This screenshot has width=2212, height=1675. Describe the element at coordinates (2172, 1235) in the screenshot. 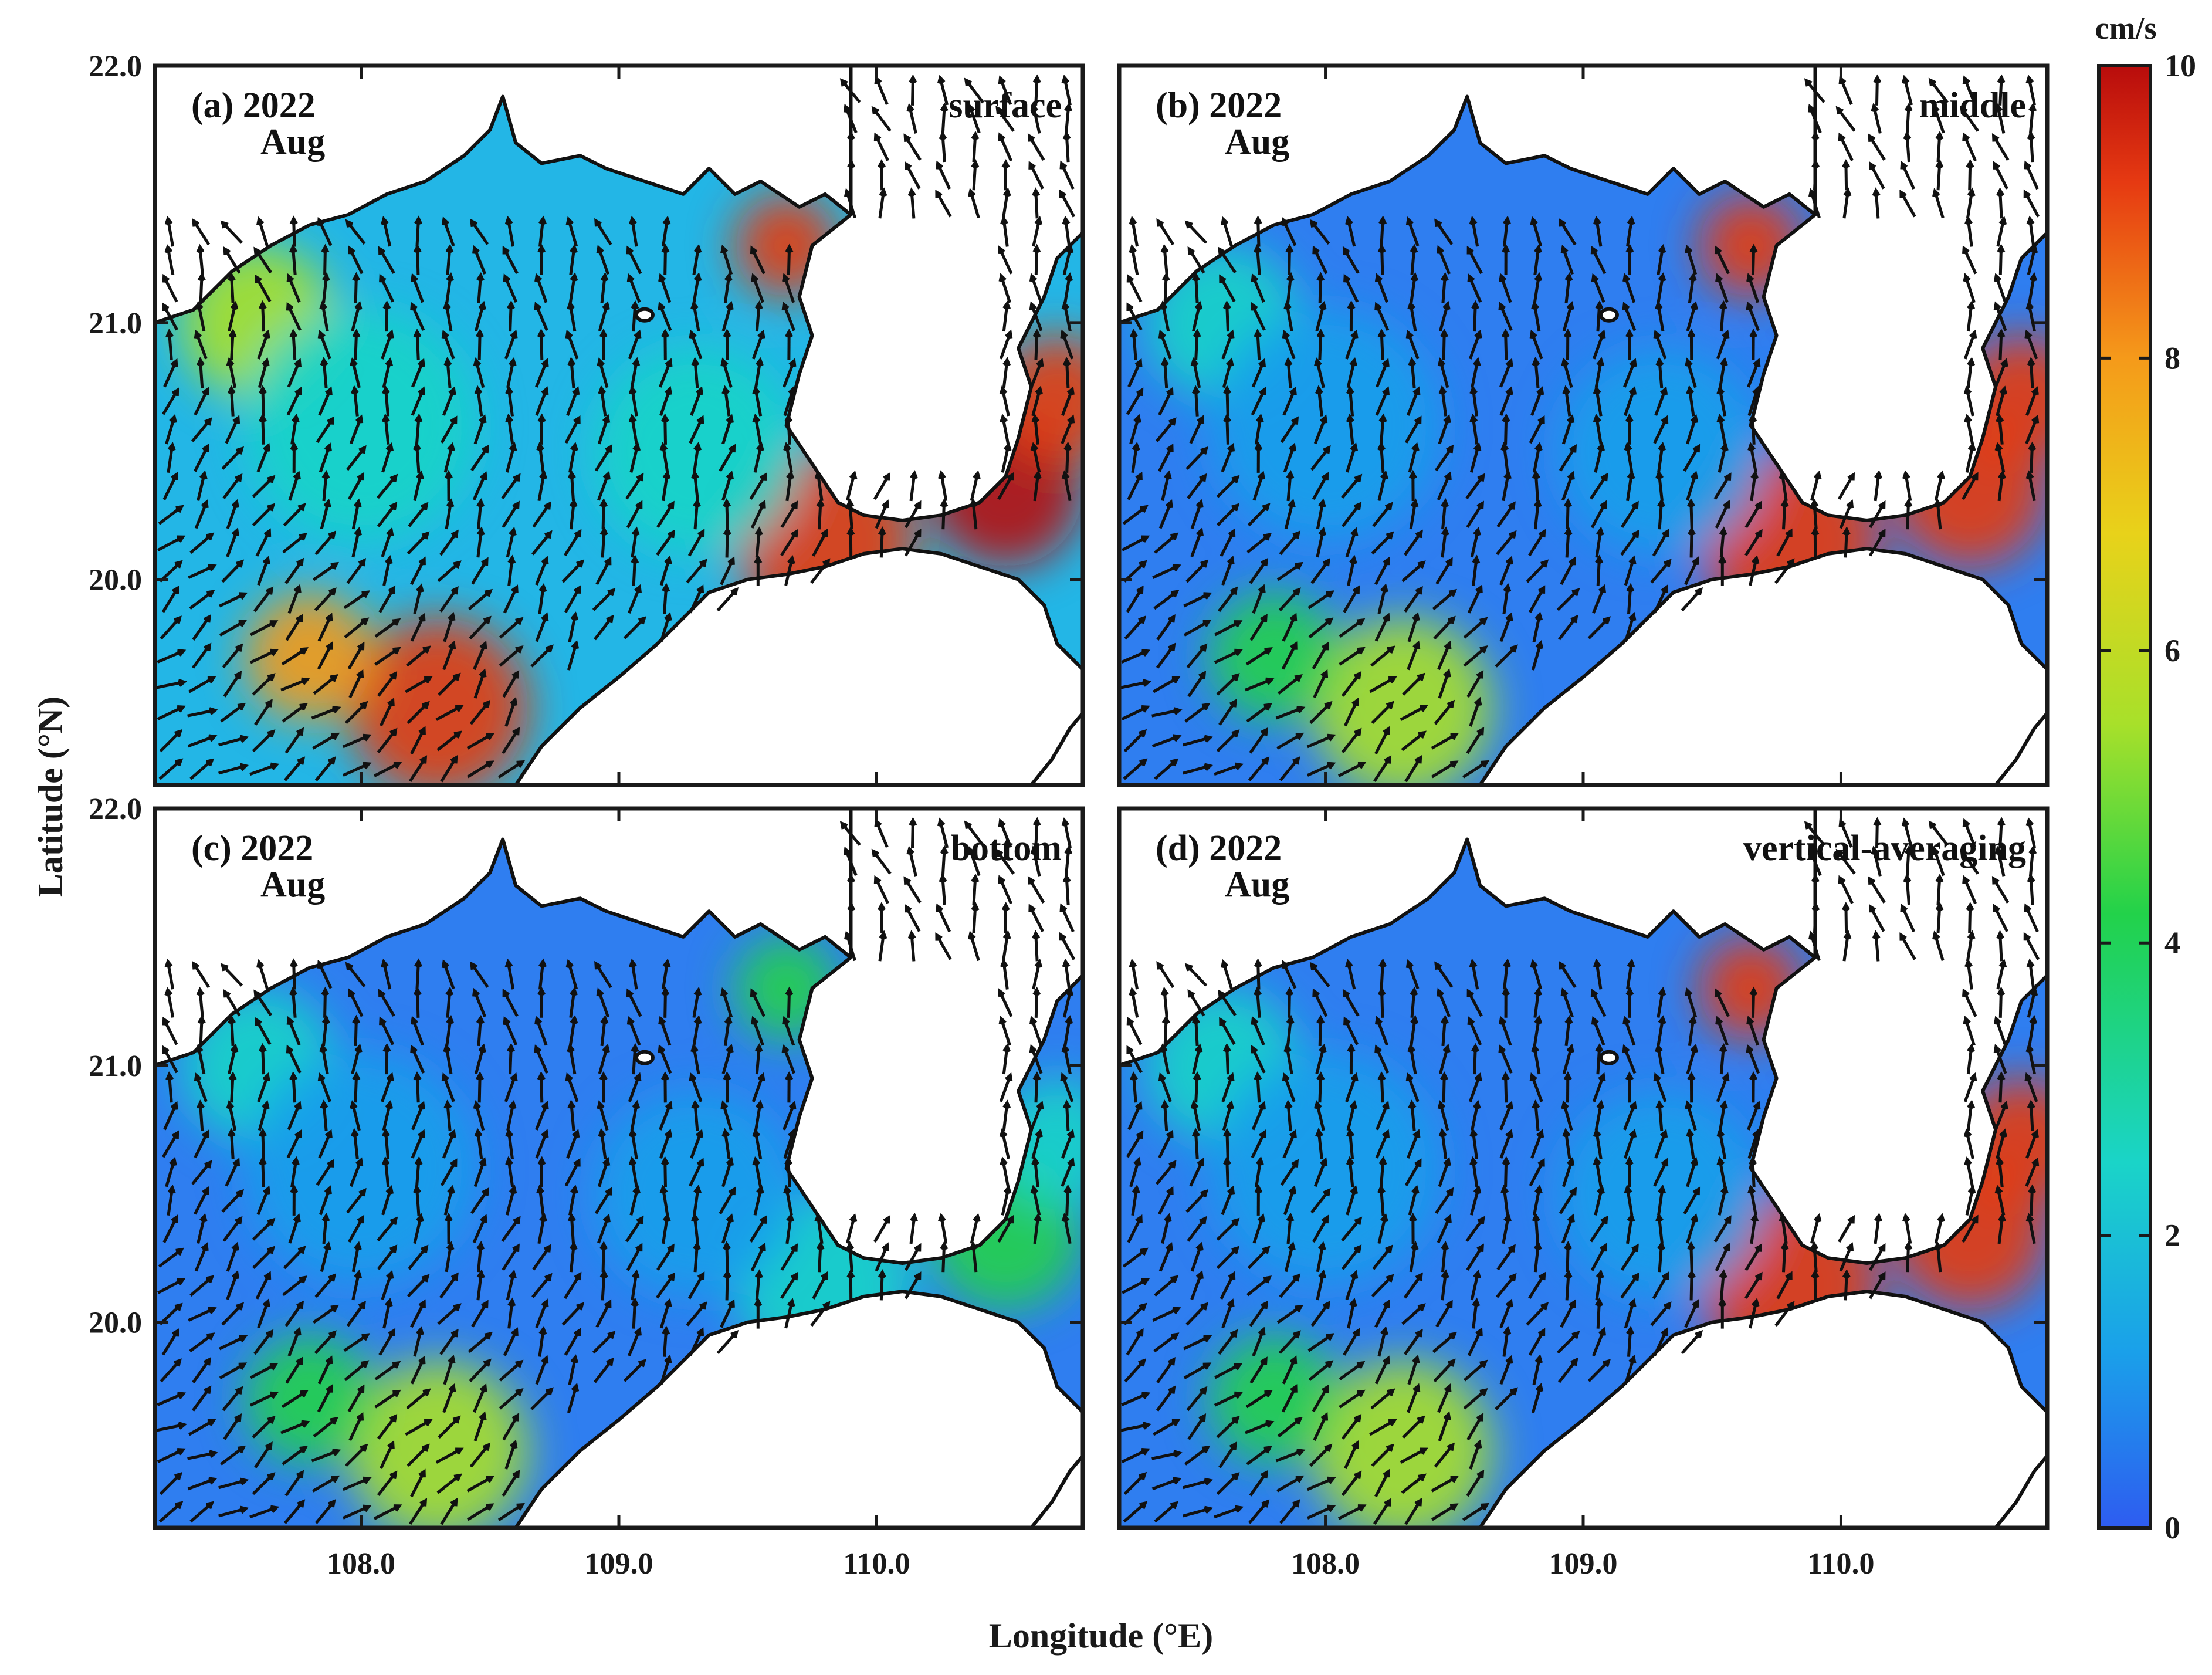

I see `colorbar-tick-label: 2` at that location.